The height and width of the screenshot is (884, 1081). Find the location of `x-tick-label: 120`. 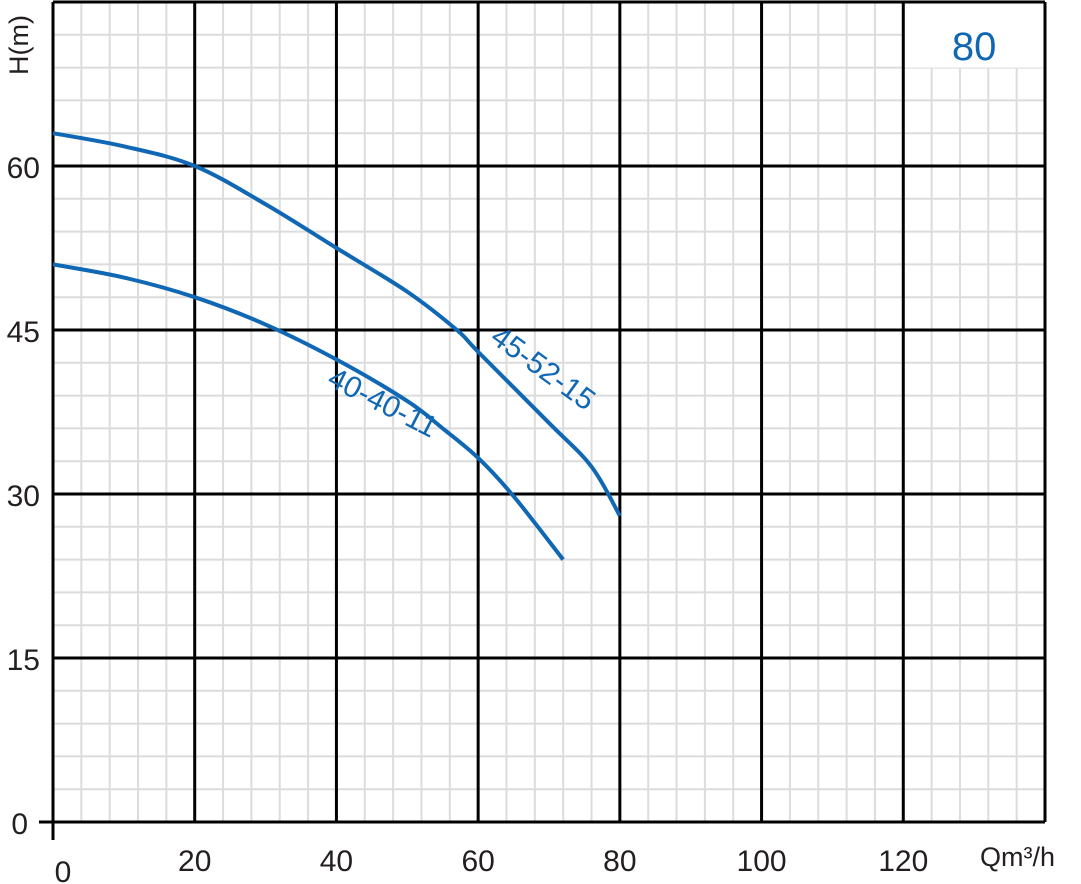

x-tick-label: 120 is located at coordinates (903, 861).